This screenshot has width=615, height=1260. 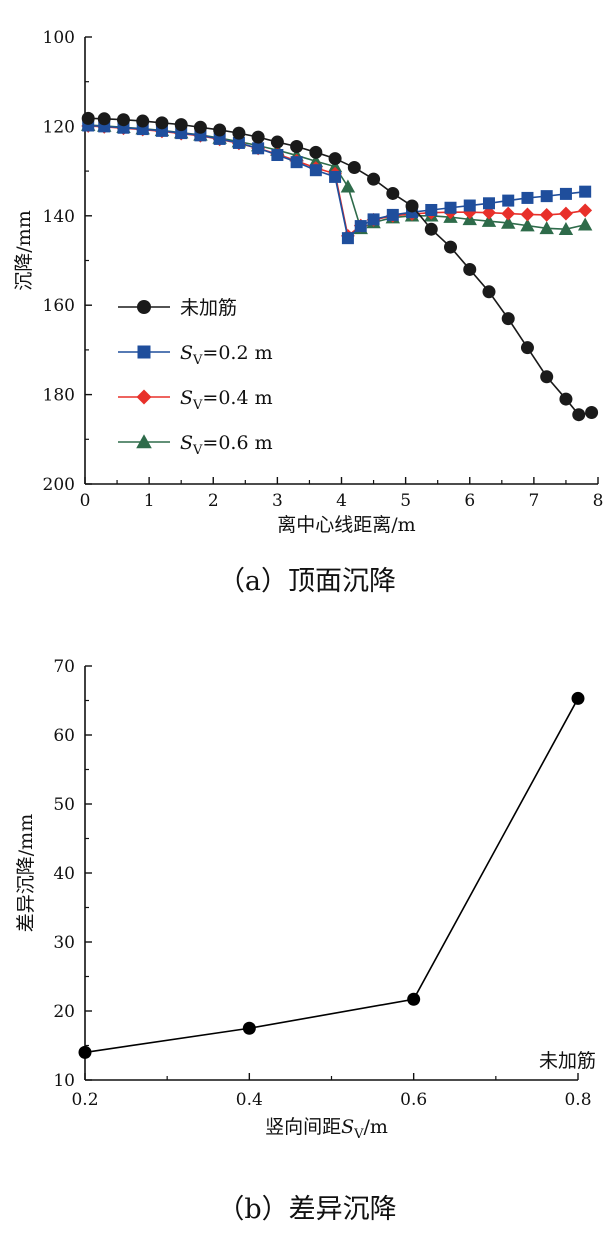 I want to click on y-tick-label: 140, so click(x=59, y=217).